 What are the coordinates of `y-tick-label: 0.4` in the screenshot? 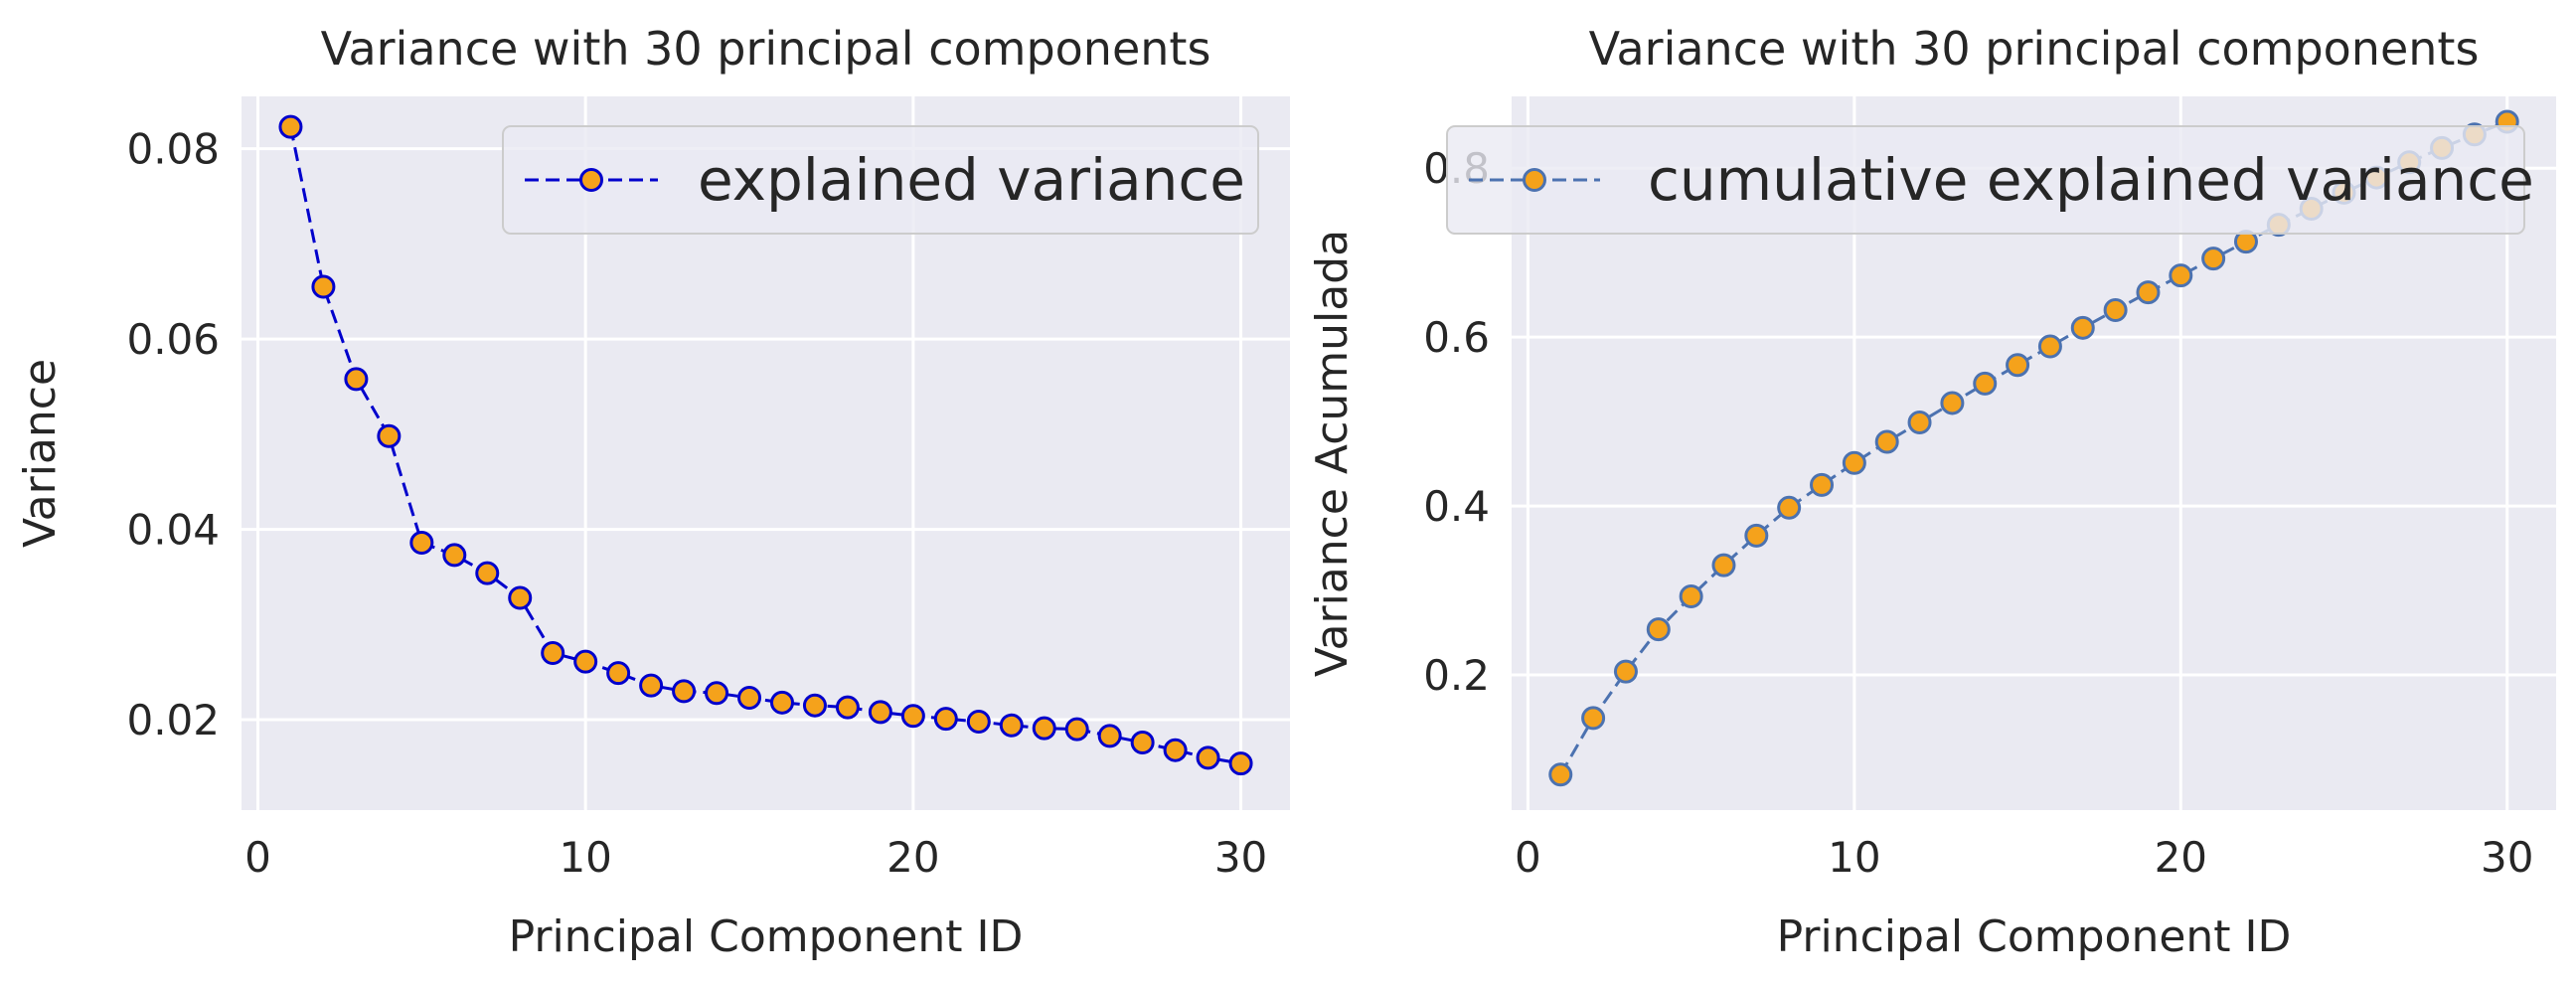 It's located at (1456, 506).